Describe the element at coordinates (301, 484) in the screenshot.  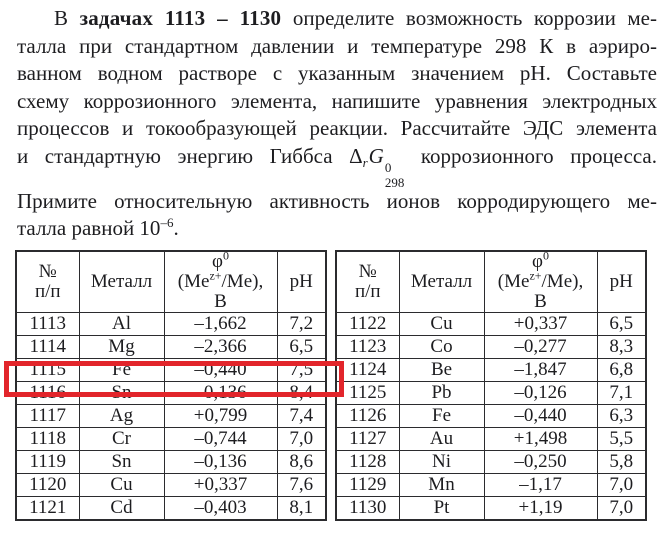
I see `cell-ph: 7,6` at that location.